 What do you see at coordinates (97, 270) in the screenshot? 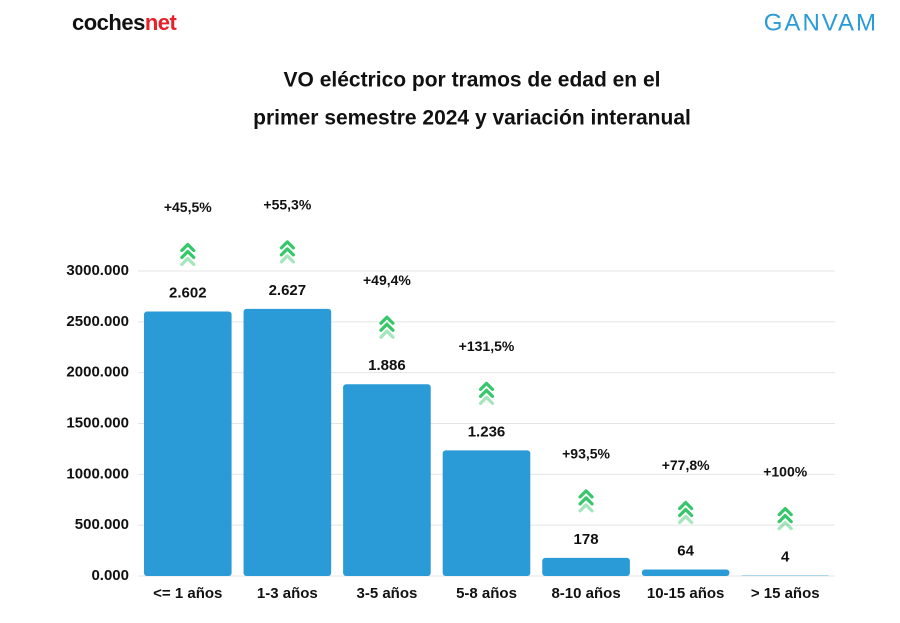
I see `y-tick-label: 3000.000` at bounding box center [97, 270].